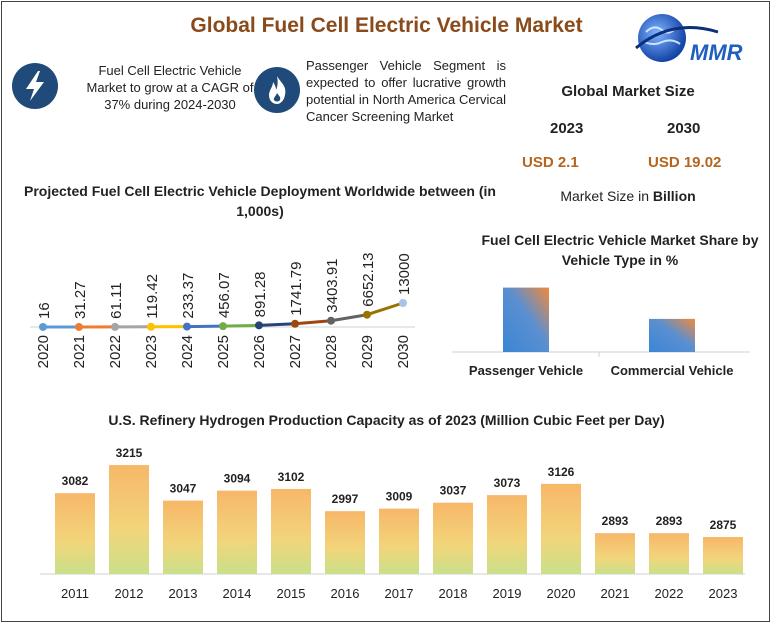 Image resolution: width=773 pixels, height=625 pixels. I want to click on market-size-note-prefix: Market Size in, so click(606, 196).